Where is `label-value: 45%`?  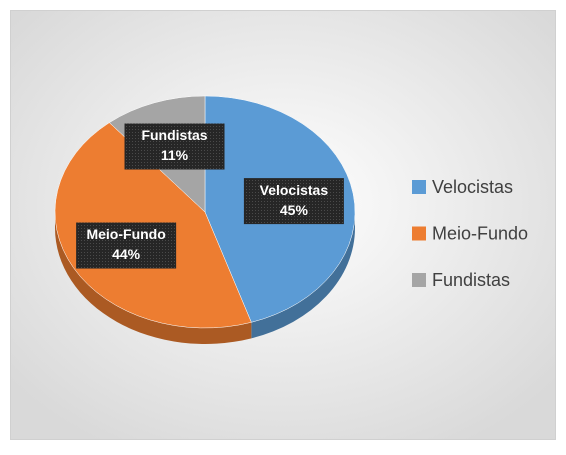
label-value: 45% is located at coordinates (294, 210).